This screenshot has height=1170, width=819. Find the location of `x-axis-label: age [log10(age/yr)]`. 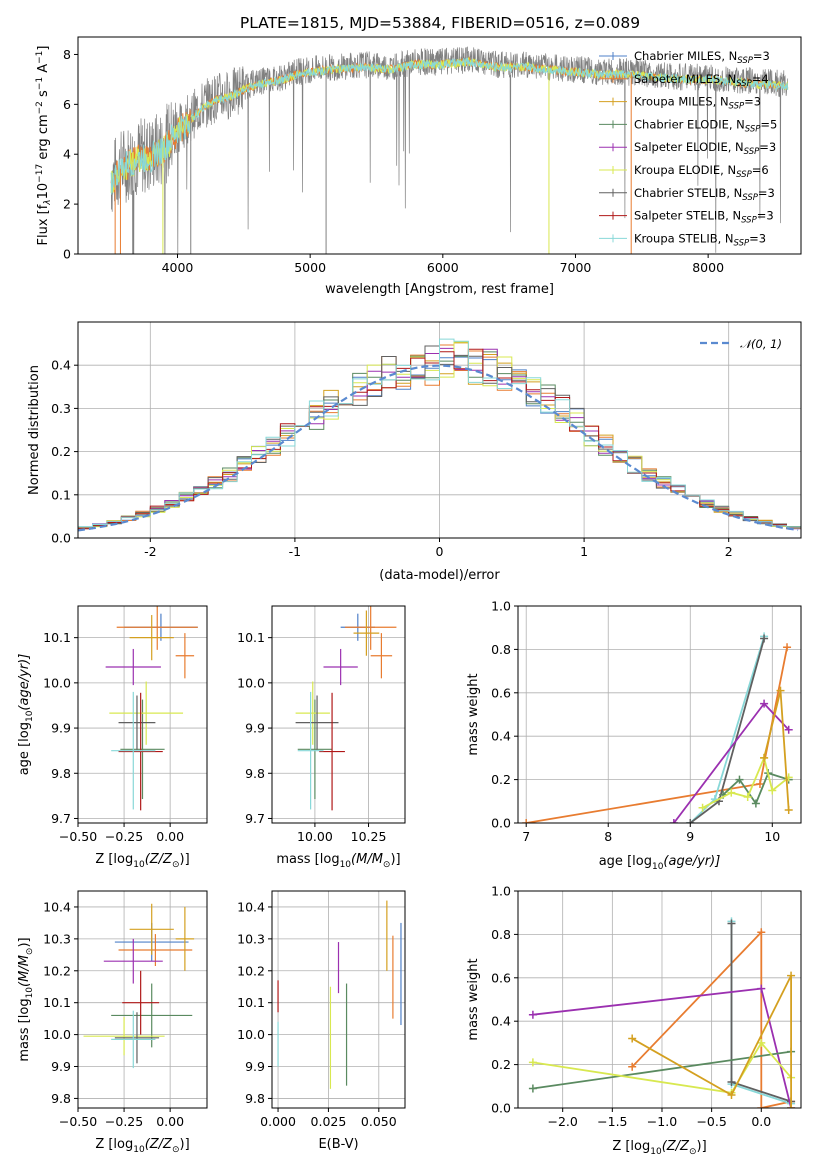

x-axis-label: age [log10(age/yr)] is located at coordinates (660, 863).